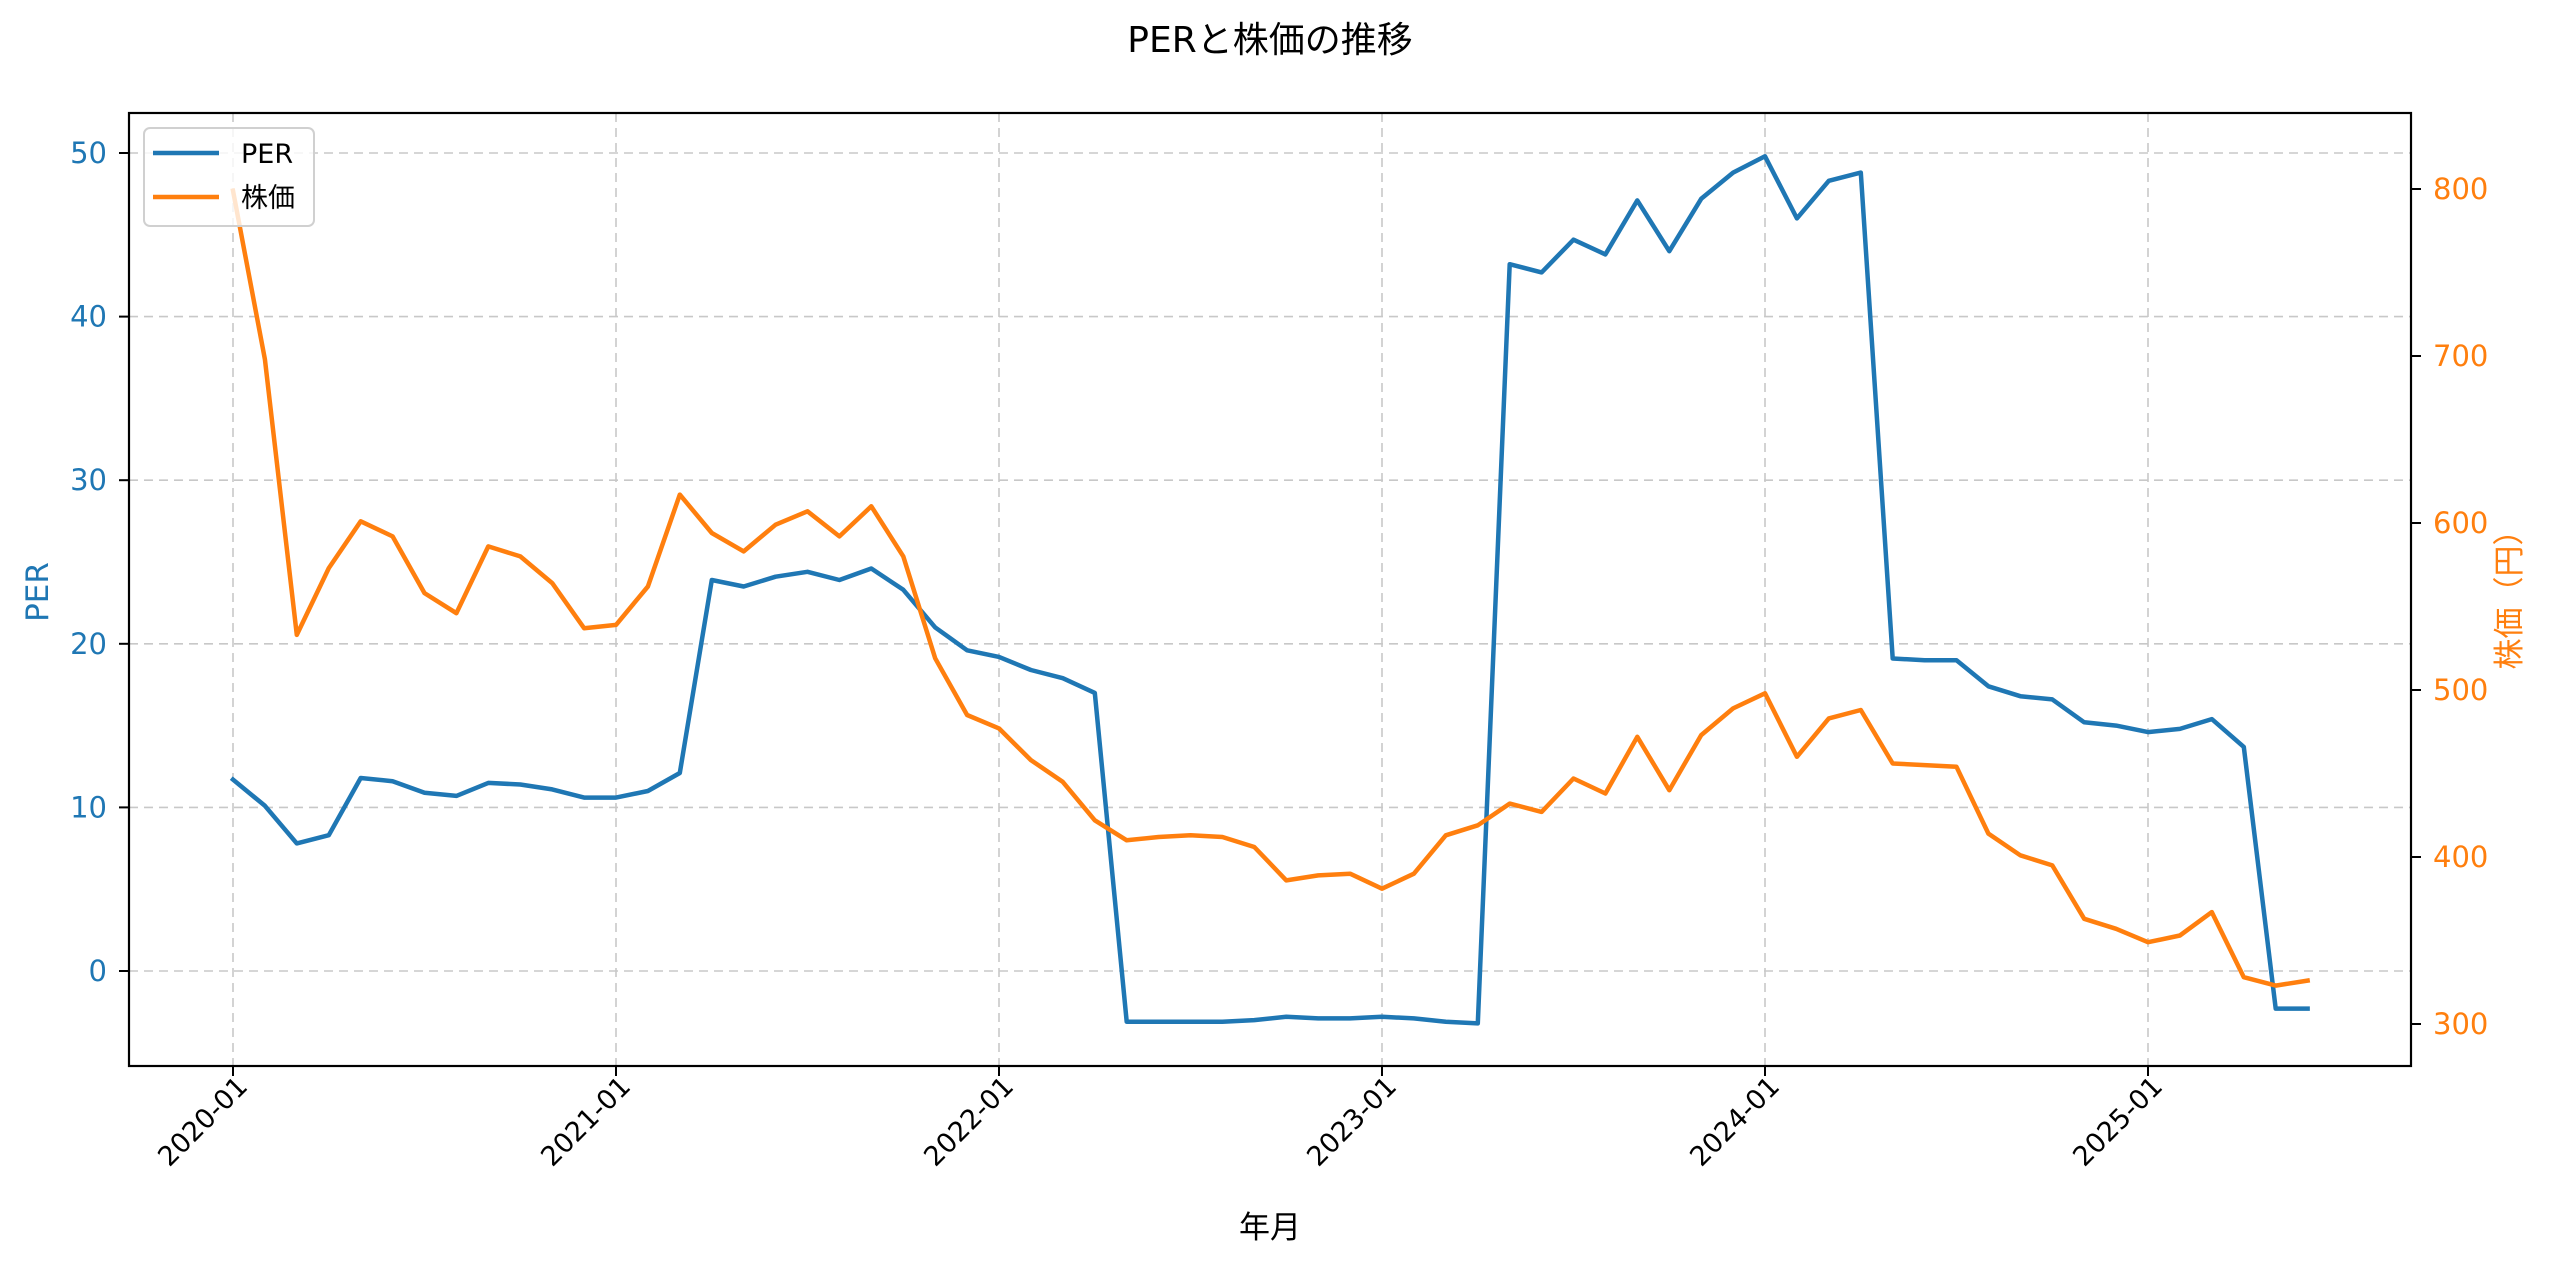 The height and width of the screenshot is (1269, 2560). What do you see at coordinates (203, 1122) in the screenshot?
I see `x-tick-label: 2020-01` at bounding box center [203, 1122].